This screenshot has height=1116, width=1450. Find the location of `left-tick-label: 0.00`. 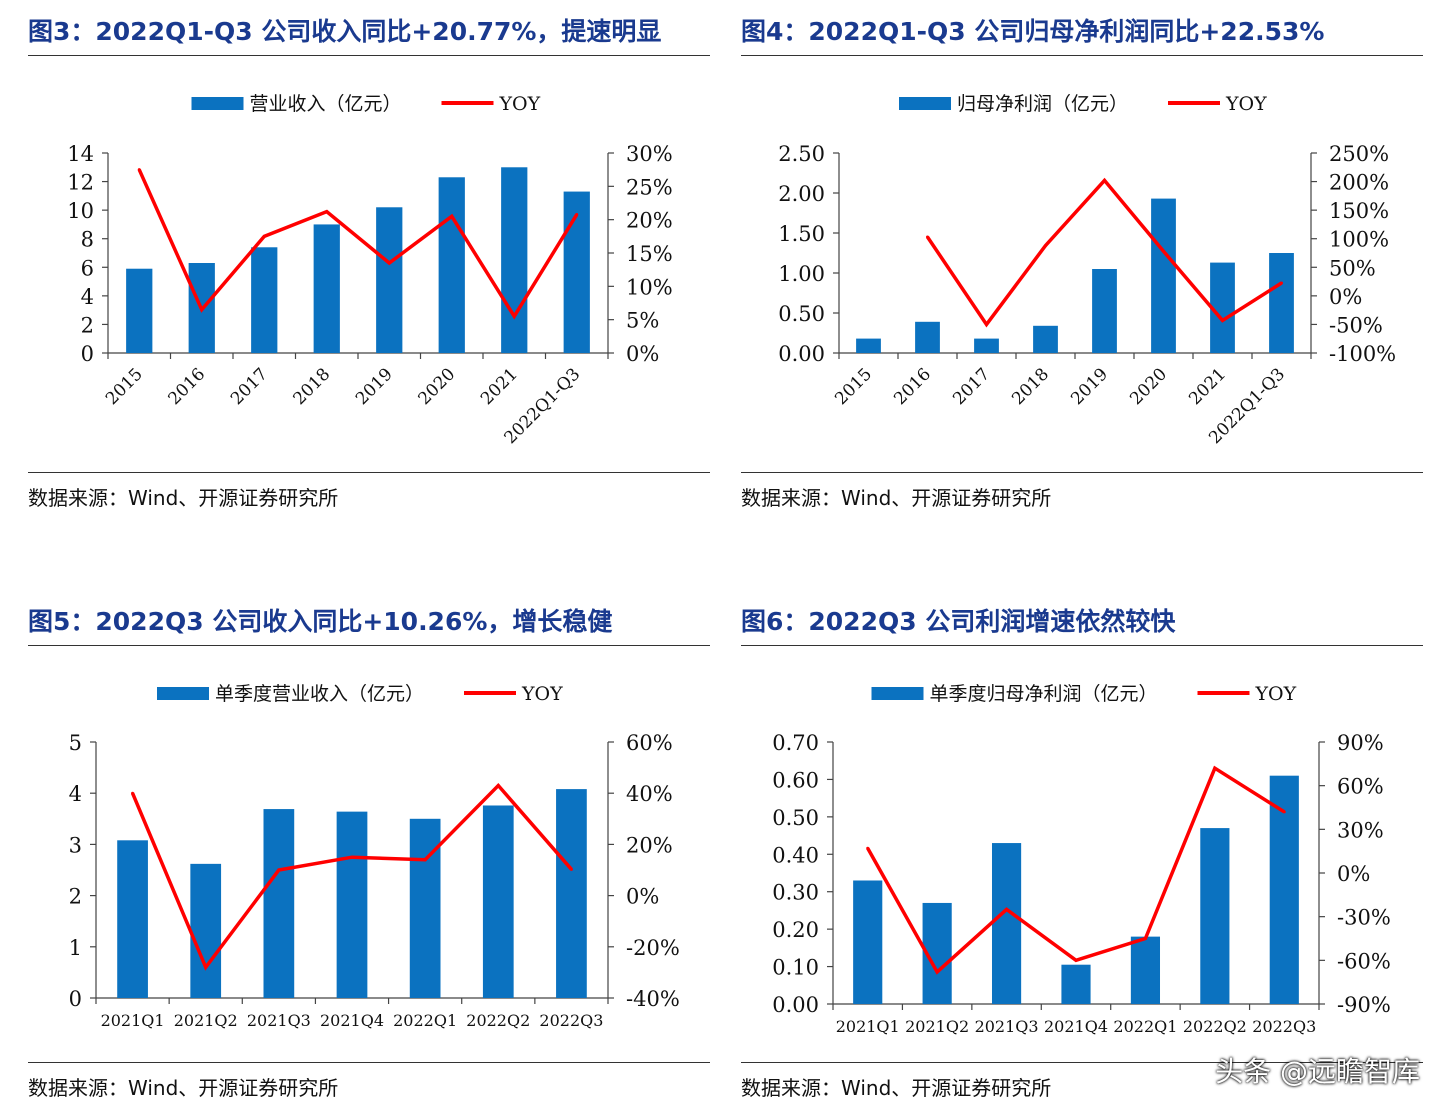

left-tick-label: 0.00 is located at coordinates (795, 1005).